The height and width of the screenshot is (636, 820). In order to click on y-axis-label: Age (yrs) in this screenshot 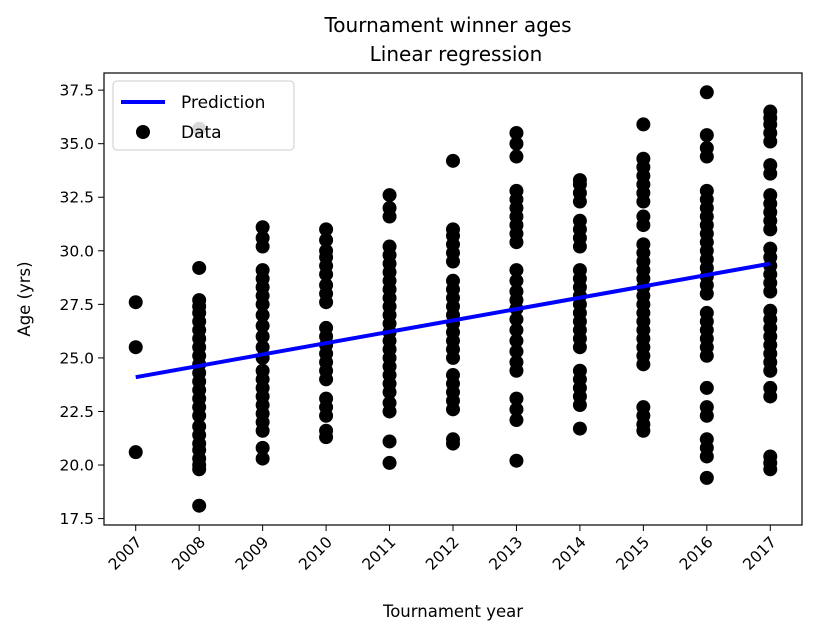, I will do `click(24, 298)`.